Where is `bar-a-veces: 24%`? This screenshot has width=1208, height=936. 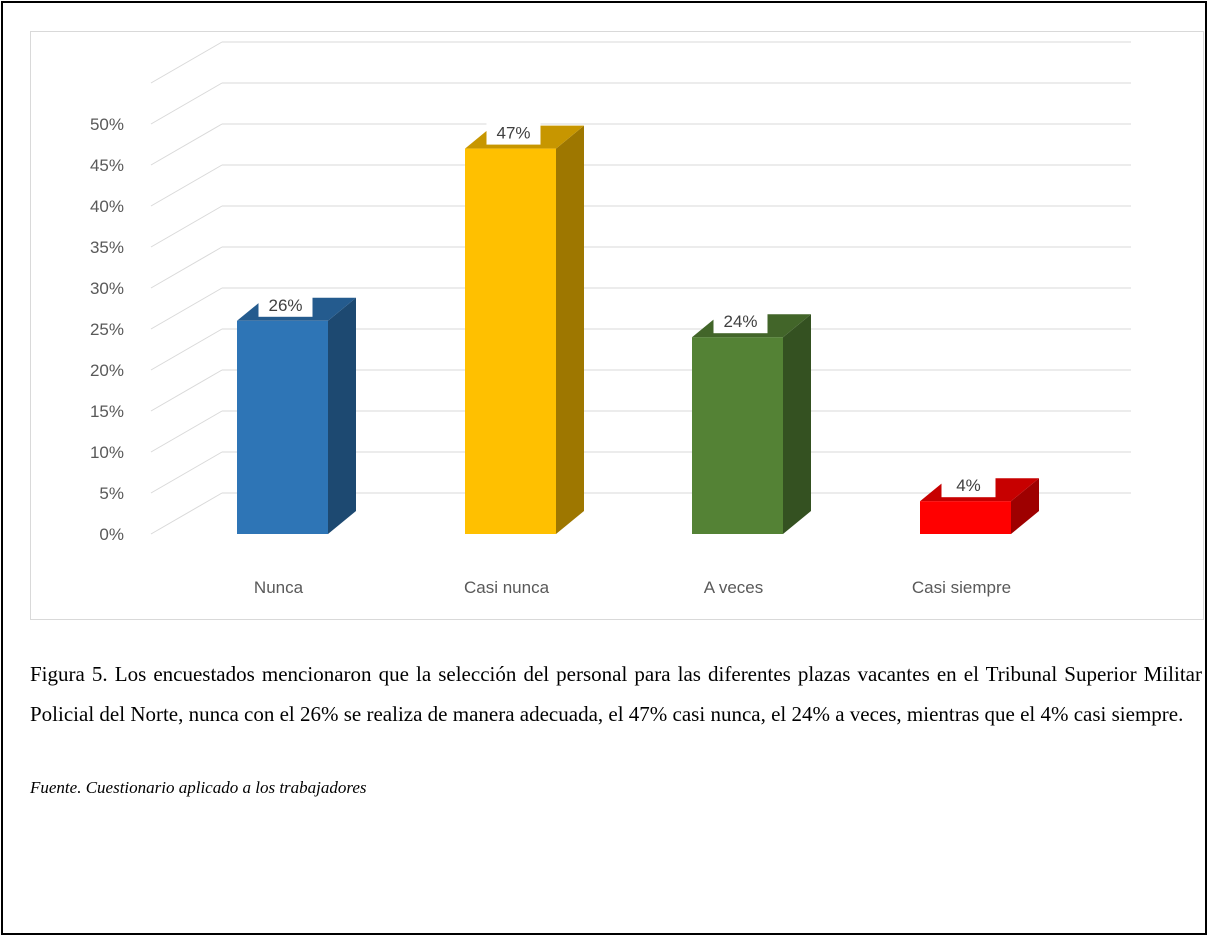
bar-a-veces: 24% is located at coordinates (751, 420).